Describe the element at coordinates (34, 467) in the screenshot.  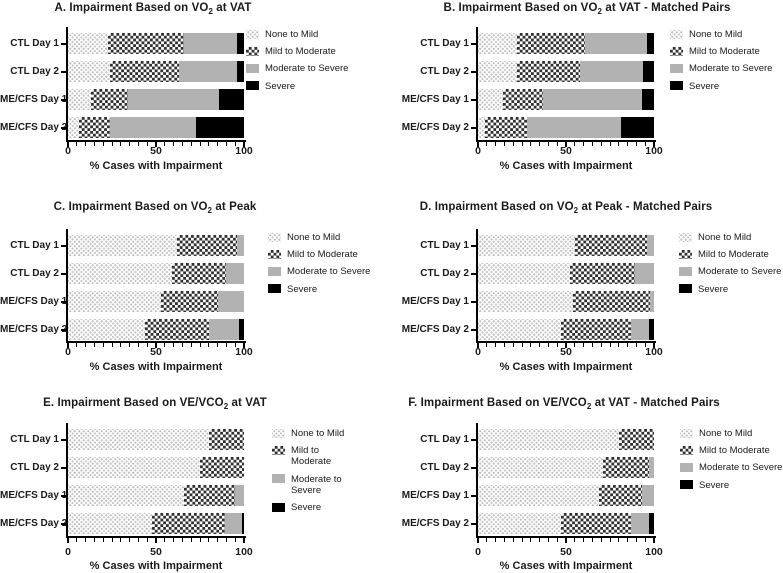
I see `category-label-ctl-day-2: CTL Day 2` at that location.